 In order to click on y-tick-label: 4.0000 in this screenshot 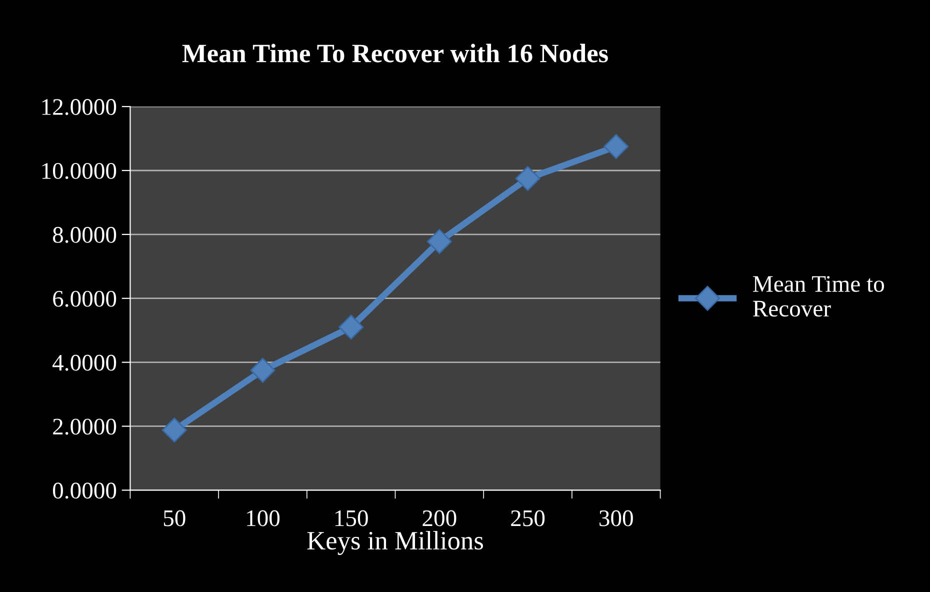, I will do `click(84, 362)`.